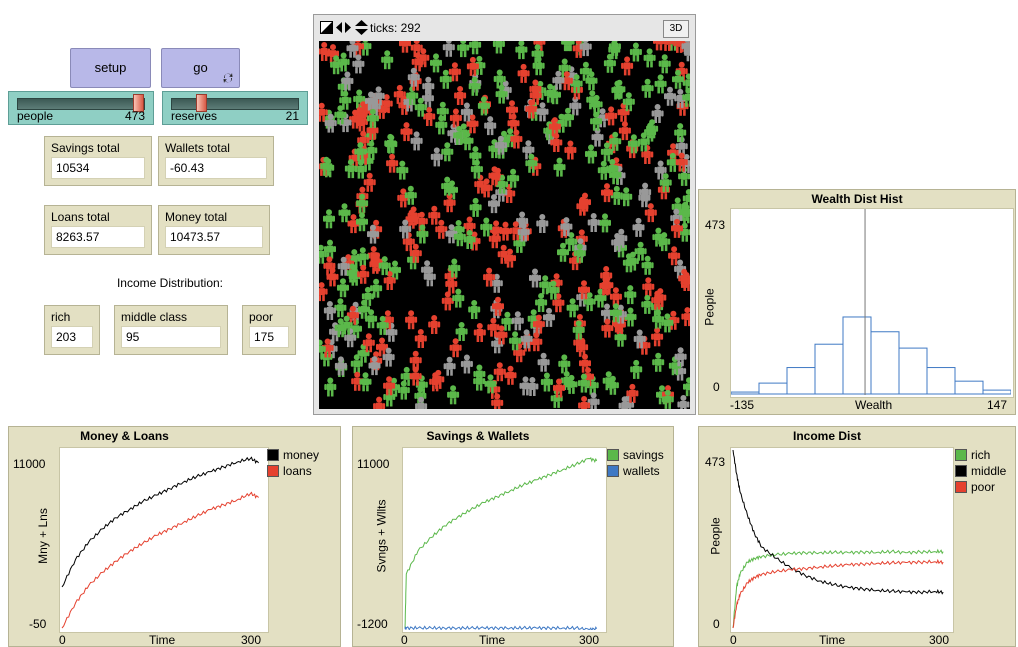 Image resolution: width=1018 pixels, height=647 pixels. Describe the element at coordinates (235, 108) in the screenshot. I see `reserves-slider: reserves 21` at that location.